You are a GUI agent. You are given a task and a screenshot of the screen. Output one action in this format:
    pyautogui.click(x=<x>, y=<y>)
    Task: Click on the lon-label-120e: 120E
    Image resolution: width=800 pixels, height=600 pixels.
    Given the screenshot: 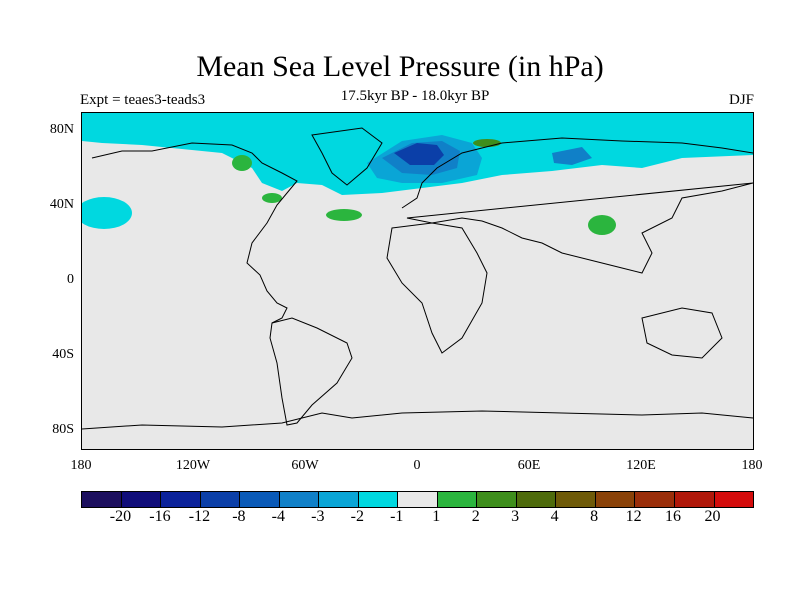 What is the action you would take?
    pyautogui.click(x=641, y=465)
    